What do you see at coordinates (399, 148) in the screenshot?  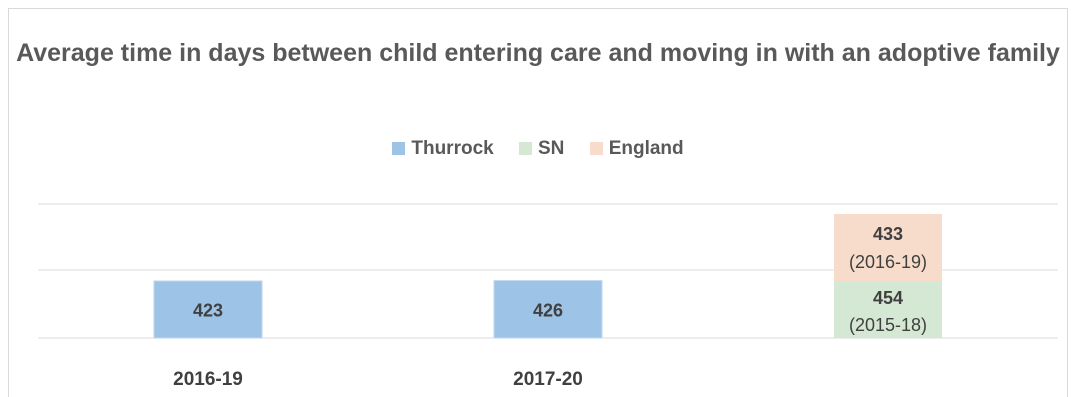 I see `legend-swatch-thurrock` at bounding box center [399, 148].